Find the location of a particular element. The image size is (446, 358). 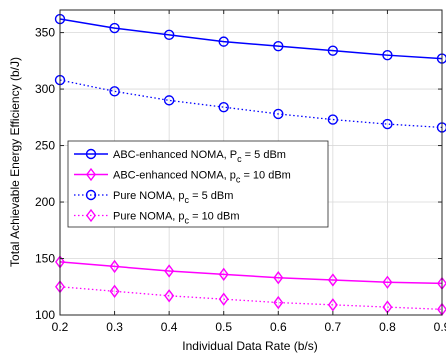

x-tick-label: 0.3 is located at coordinates (114, 327).